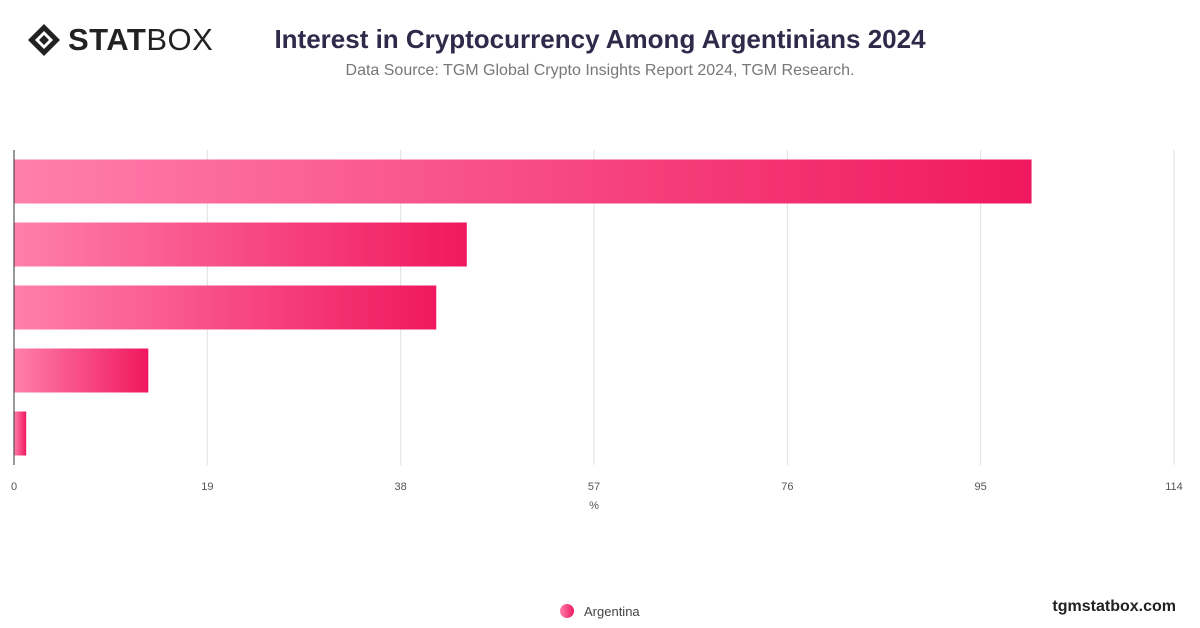 The height and width of the screenshot is (628, 1200). Describe the element at coordinates (787, 487) in the screenshot. I see `x-tick-label: 76` at that location.